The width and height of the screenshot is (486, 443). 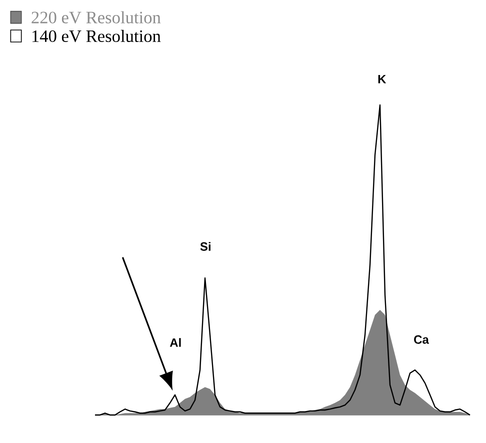 What do you see at coordinates (205, 246) in the screenshot?
I see `annotation: Si` at bounding box center [205, 246].